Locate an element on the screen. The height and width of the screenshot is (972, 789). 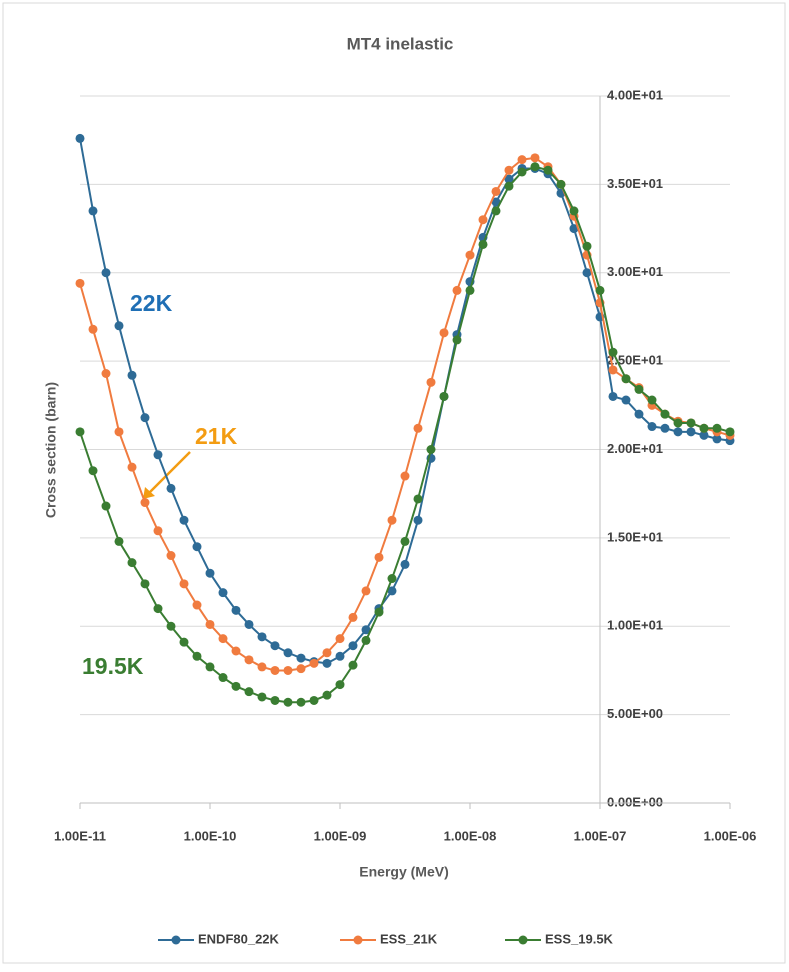
legend-label: ESS_19.5K is located at coordinates (579, 938).